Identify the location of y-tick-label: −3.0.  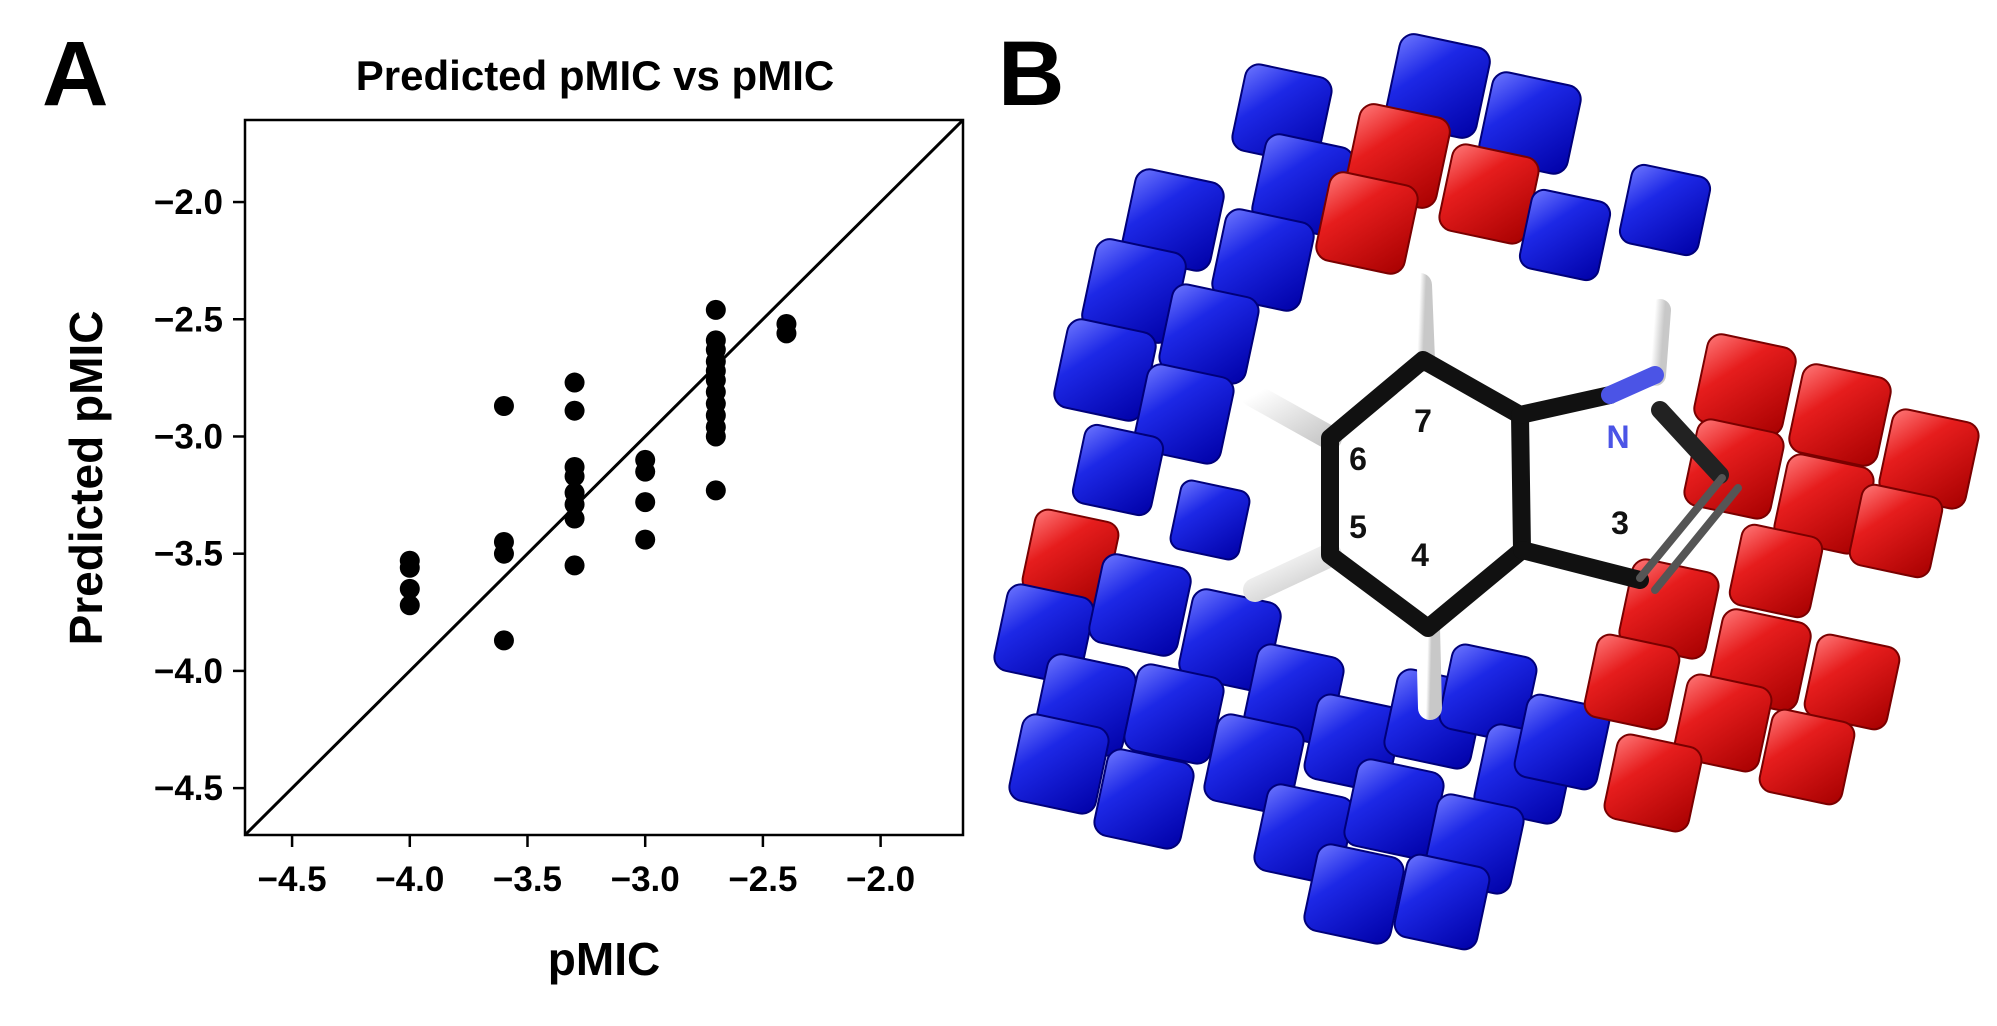
(188, 436).